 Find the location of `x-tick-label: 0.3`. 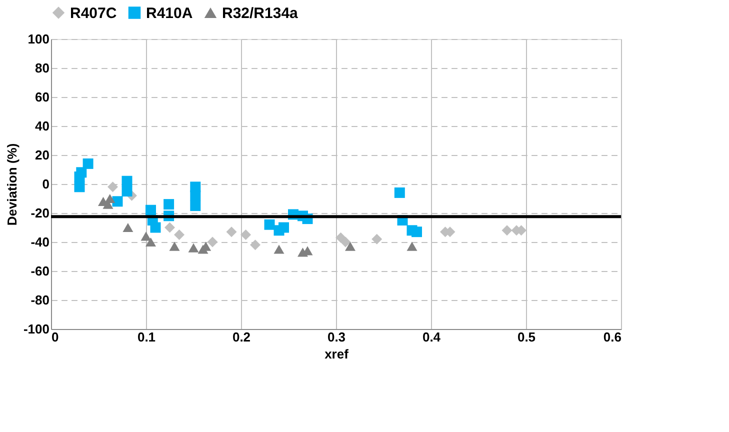

x-tick-label: 0.3 is located at coordinates (336, 337).